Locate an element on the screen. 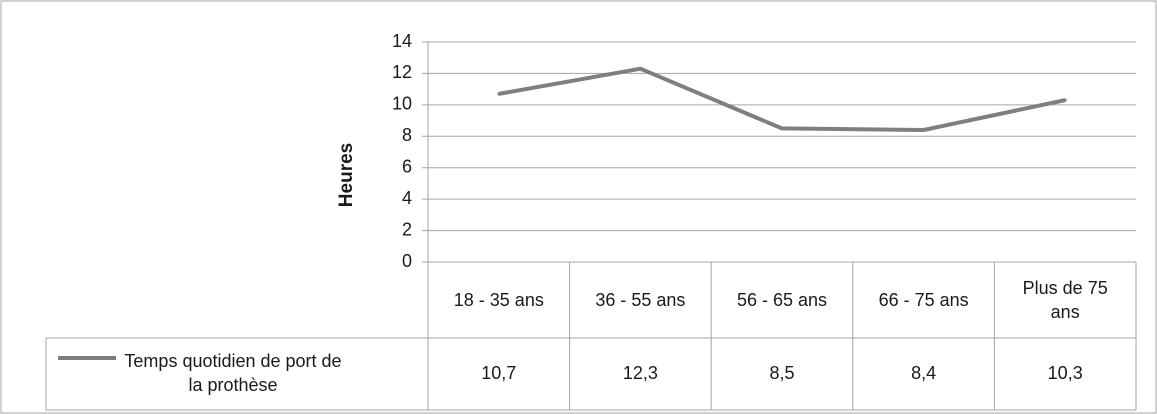 Image resolution: width=1157 pixels, height=414 pixels. category-label: 66 - 75 ans is located at coordinates (924, 300).